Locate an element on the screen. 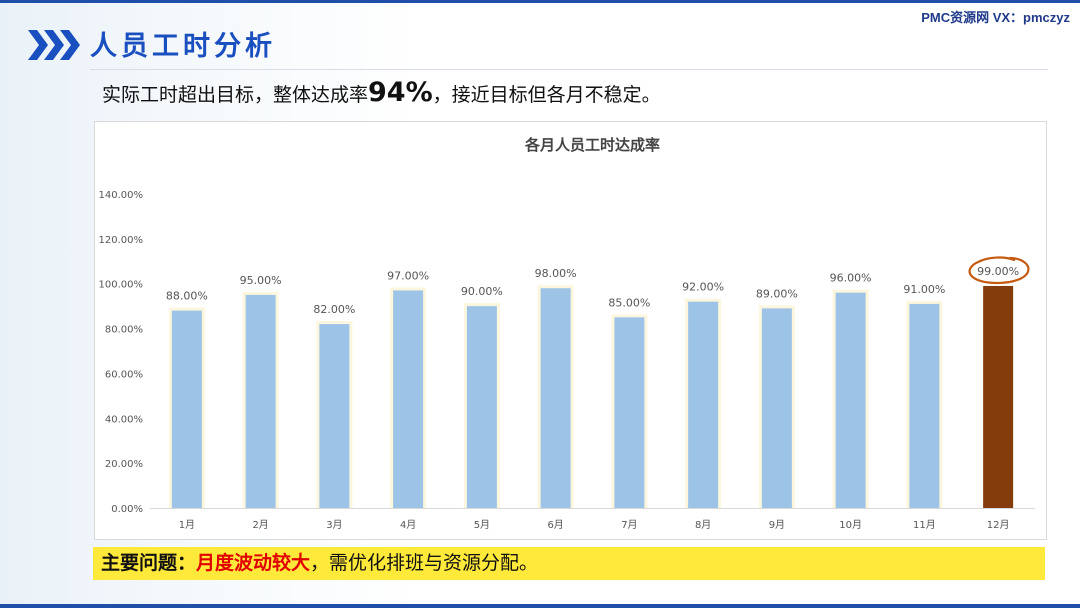  summary-line: 实际工时超出目标，整体达成率94%，接近目标但各月不稳定。 is located at coordinates (381, 92).